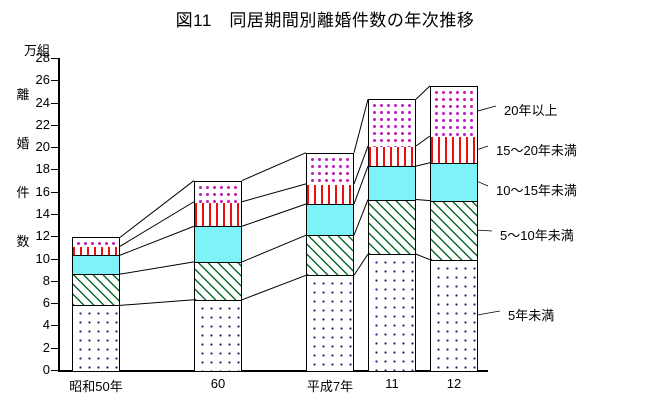 This screenshot has height=400, width=650. What do you see at coordinates (42, 102) in the screenshot?
I see `y-tick-label-24: 24` at bounding box center [42, 102].